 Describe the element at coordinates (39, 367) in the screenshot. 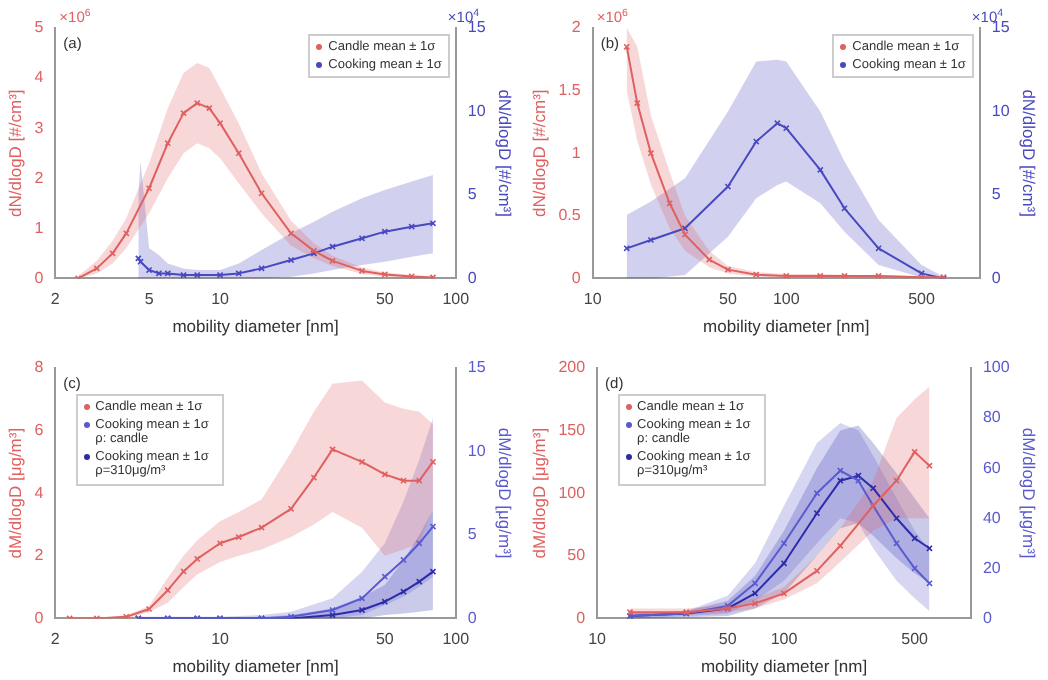

I see `y-tick-label: 8` at that location.